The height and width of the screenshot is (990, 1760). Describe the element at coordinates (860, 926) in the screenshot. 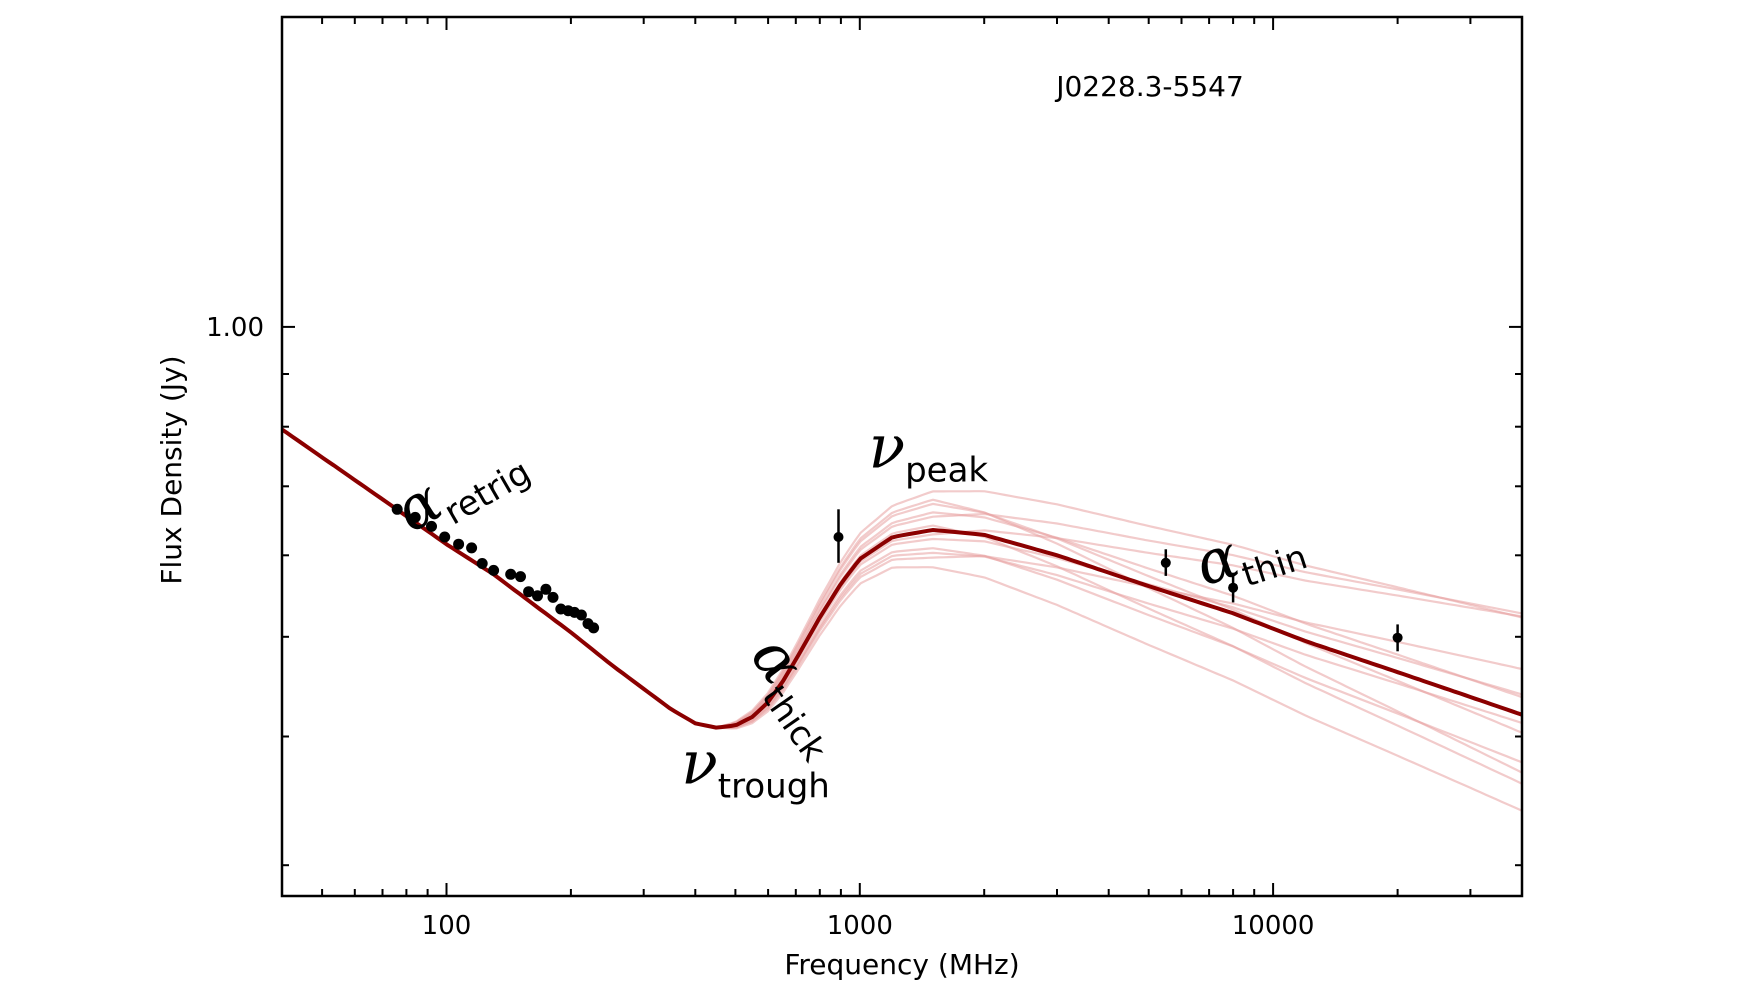

I see `x-tick-label-1000: 1000` at that location.